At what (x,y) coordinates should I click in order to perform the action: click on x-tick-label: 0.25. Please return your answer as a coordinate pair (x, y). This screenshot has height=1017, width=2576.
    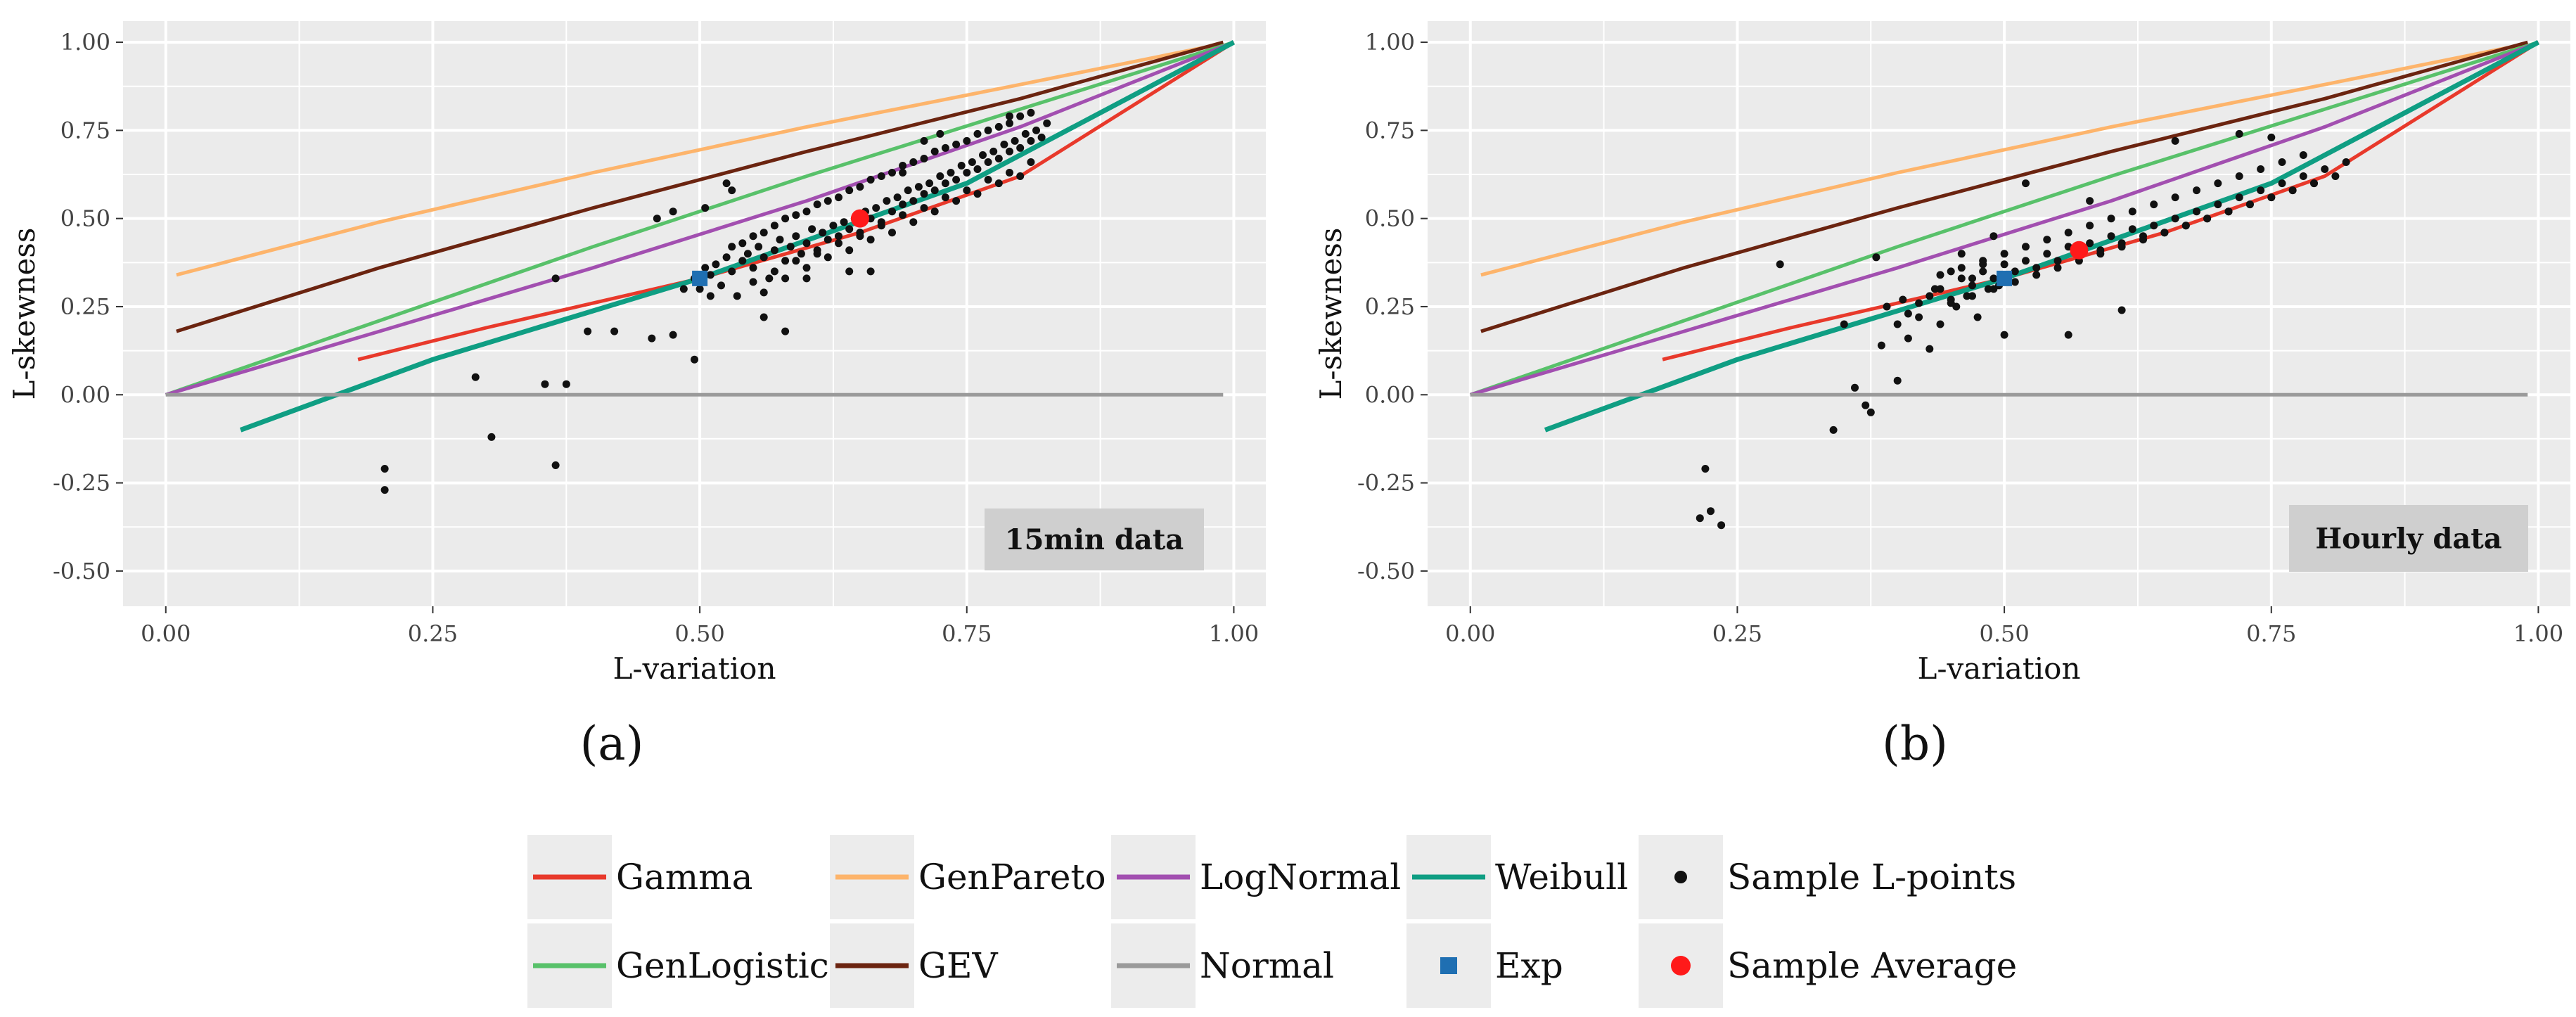
    Looking at the image, I should click on (1737, 634).